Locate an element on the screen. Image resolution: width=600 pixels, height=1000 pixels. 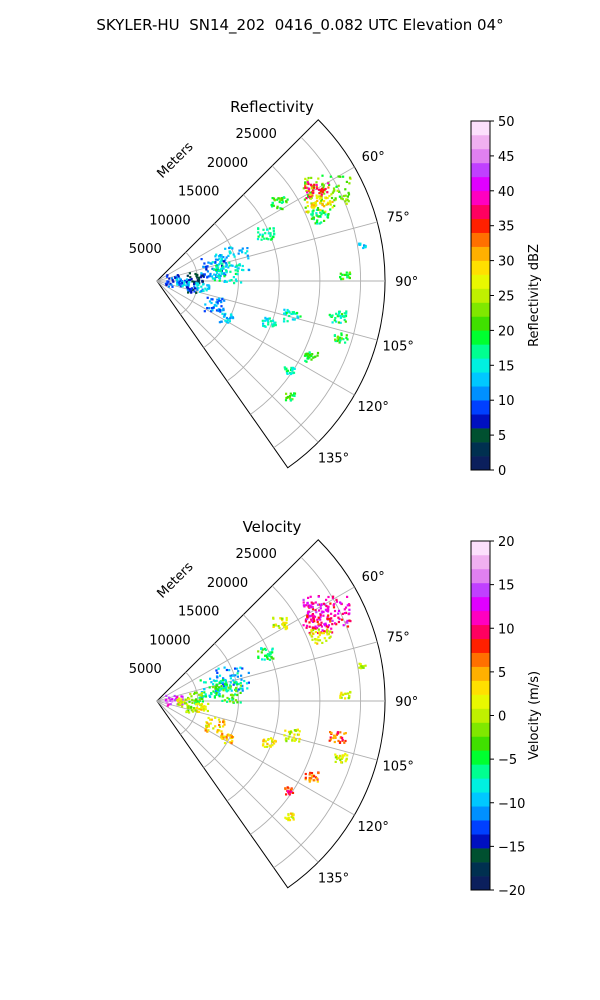
colorbar-tick-label: 25 is located at coordinates (506, 297).